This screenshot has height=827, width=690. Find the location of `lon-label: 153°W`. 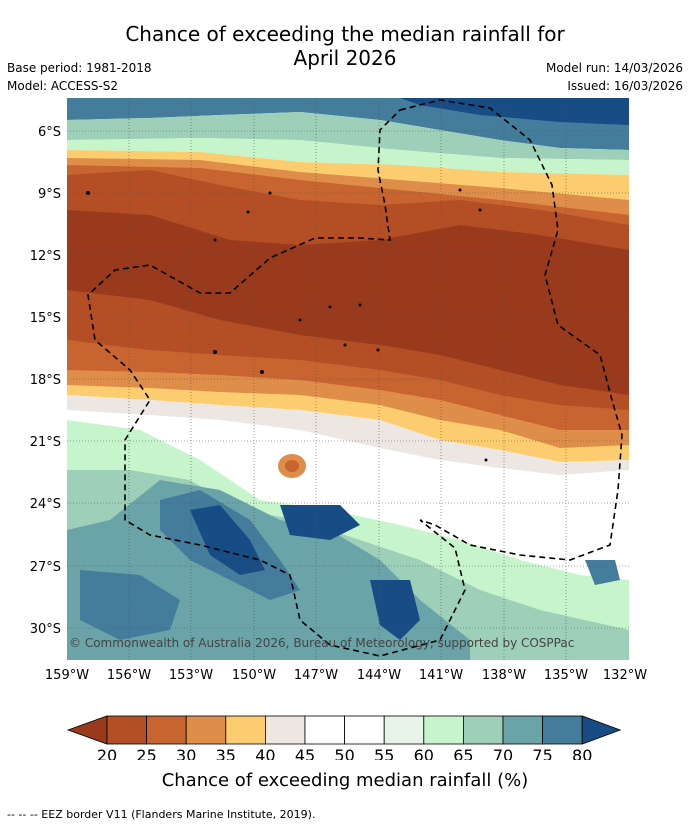

lon-label: 153°W is located at coordinates (191, 675).